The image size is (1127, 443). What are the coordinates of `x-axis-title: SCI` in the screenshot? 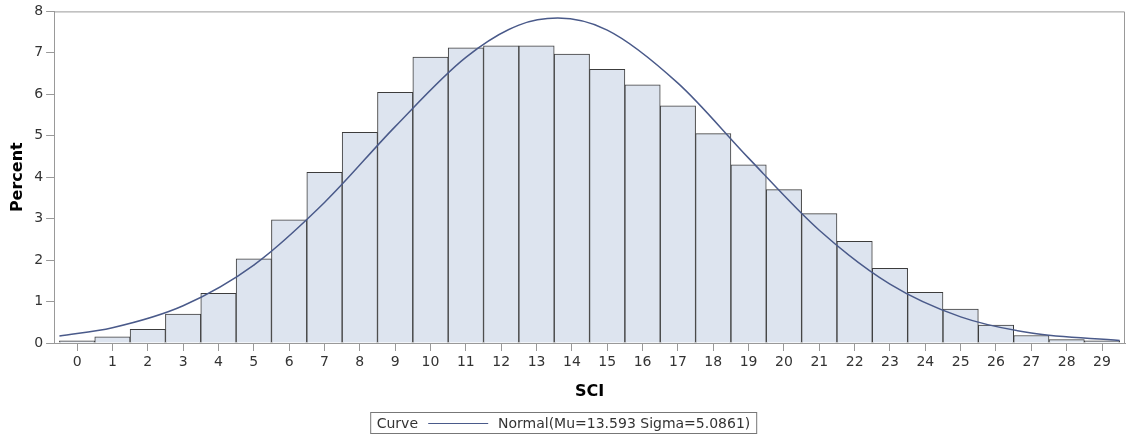 It's located at (589, 390).